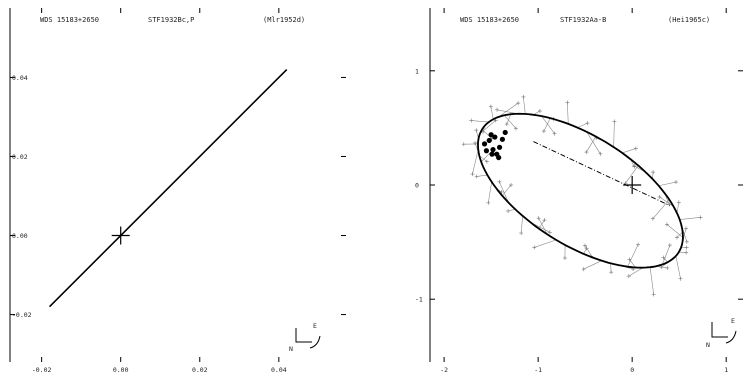 The width and height of the screenshot is (756, 380). Describe the element at coordinates (601, 174) in the screenshot. I see `line-of-nodes` at that location.